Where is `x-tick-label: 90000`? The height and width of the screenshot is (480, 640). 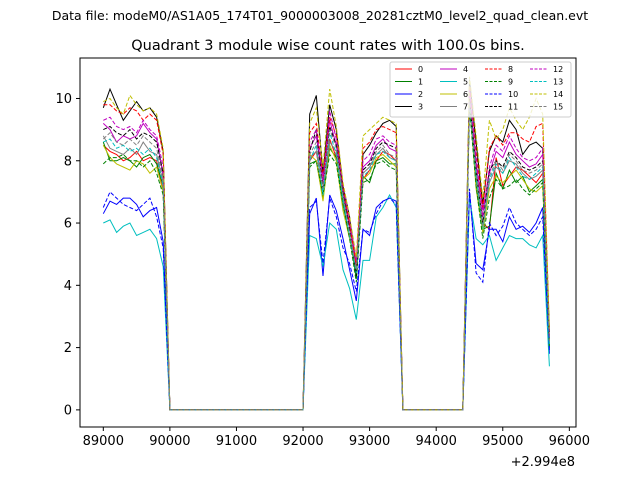
x-tick-label: 90000 is located at coordinates (169, 441).